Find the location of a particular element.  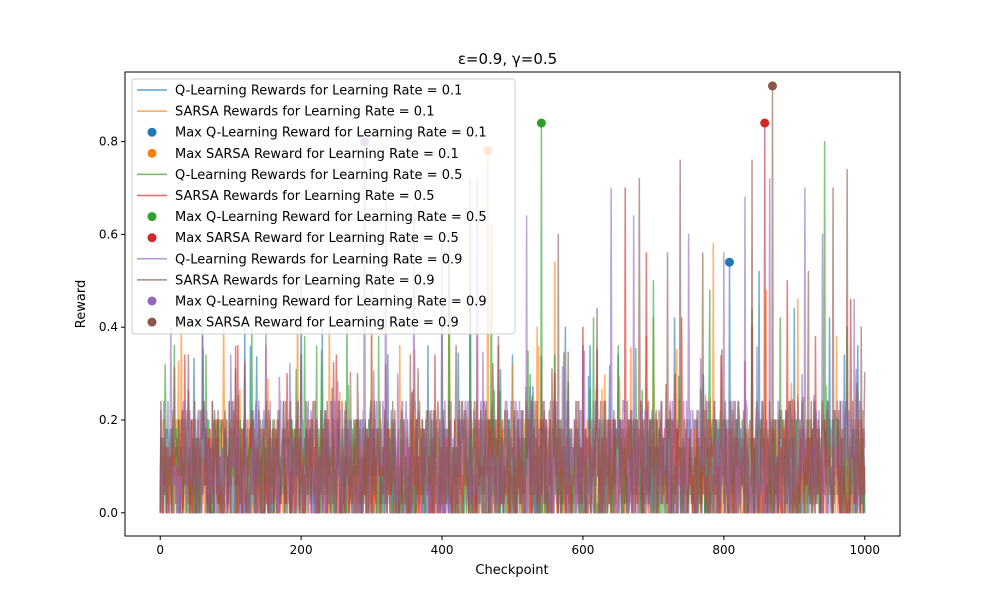

x-tick-label: 1000 is located at coordinates (864, 550).